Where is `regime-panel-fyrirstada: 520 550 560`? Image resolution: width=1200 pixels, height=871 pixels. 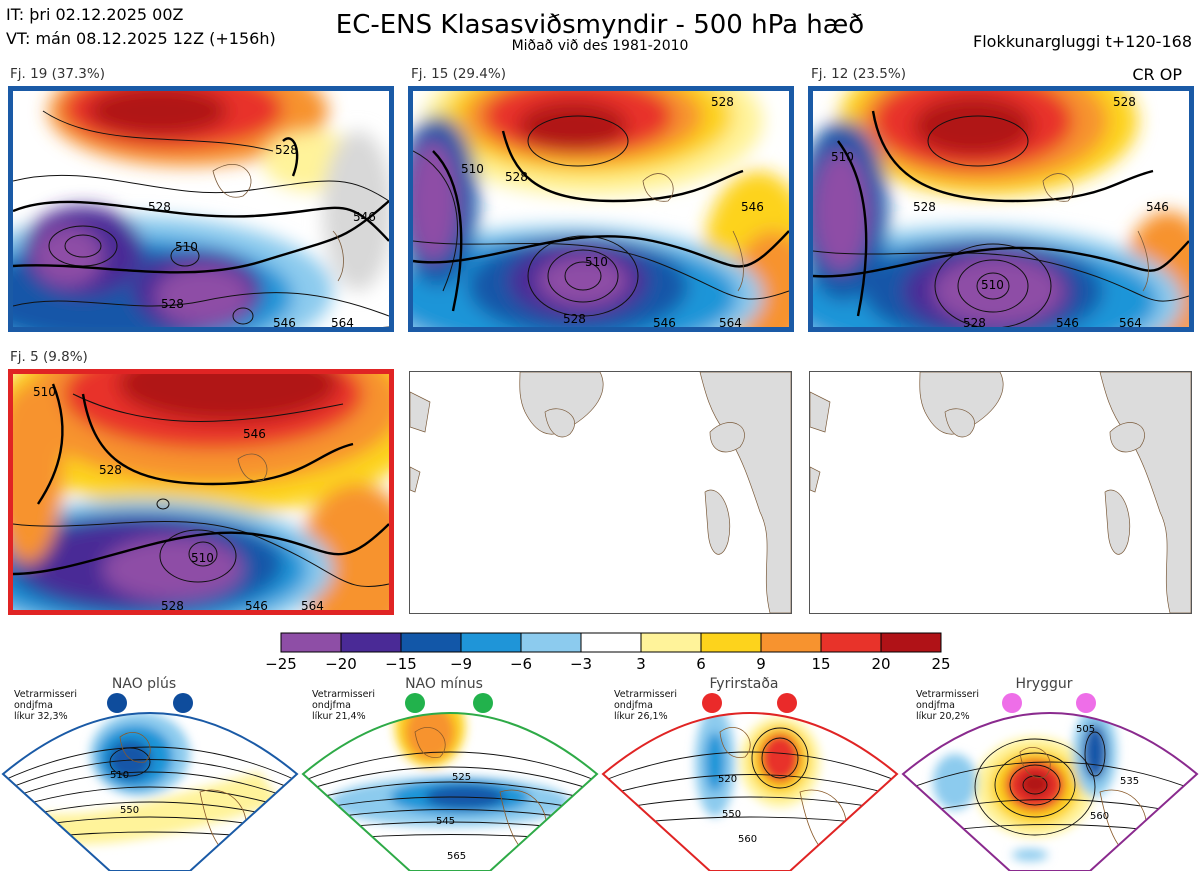 regime-panel-fyrirstada: 520 550 560 is located at coordinates (750, 771).